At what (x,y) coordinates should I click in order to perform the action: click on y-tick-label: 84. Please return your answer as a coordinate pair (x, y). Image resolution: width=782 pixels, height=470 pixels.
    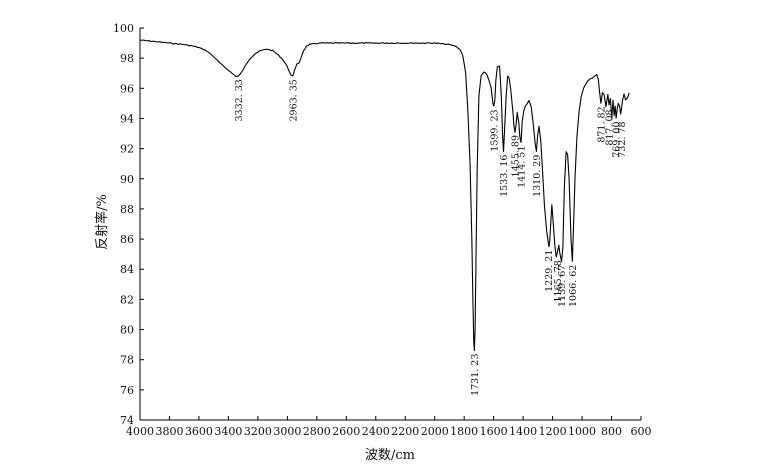
    Looking at the image, I should click on (127, 269).